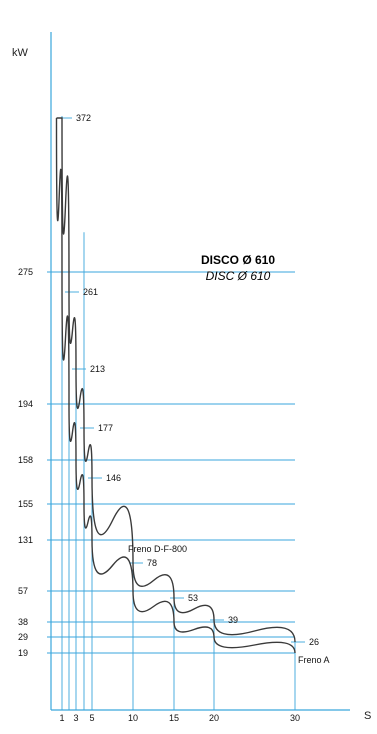 The width and height of the screenshot is (377, 734). What do you see at coordinates (295, 718) in the screenshot?
I see `x-tick-label: 30` at bounding box center [295, 718].